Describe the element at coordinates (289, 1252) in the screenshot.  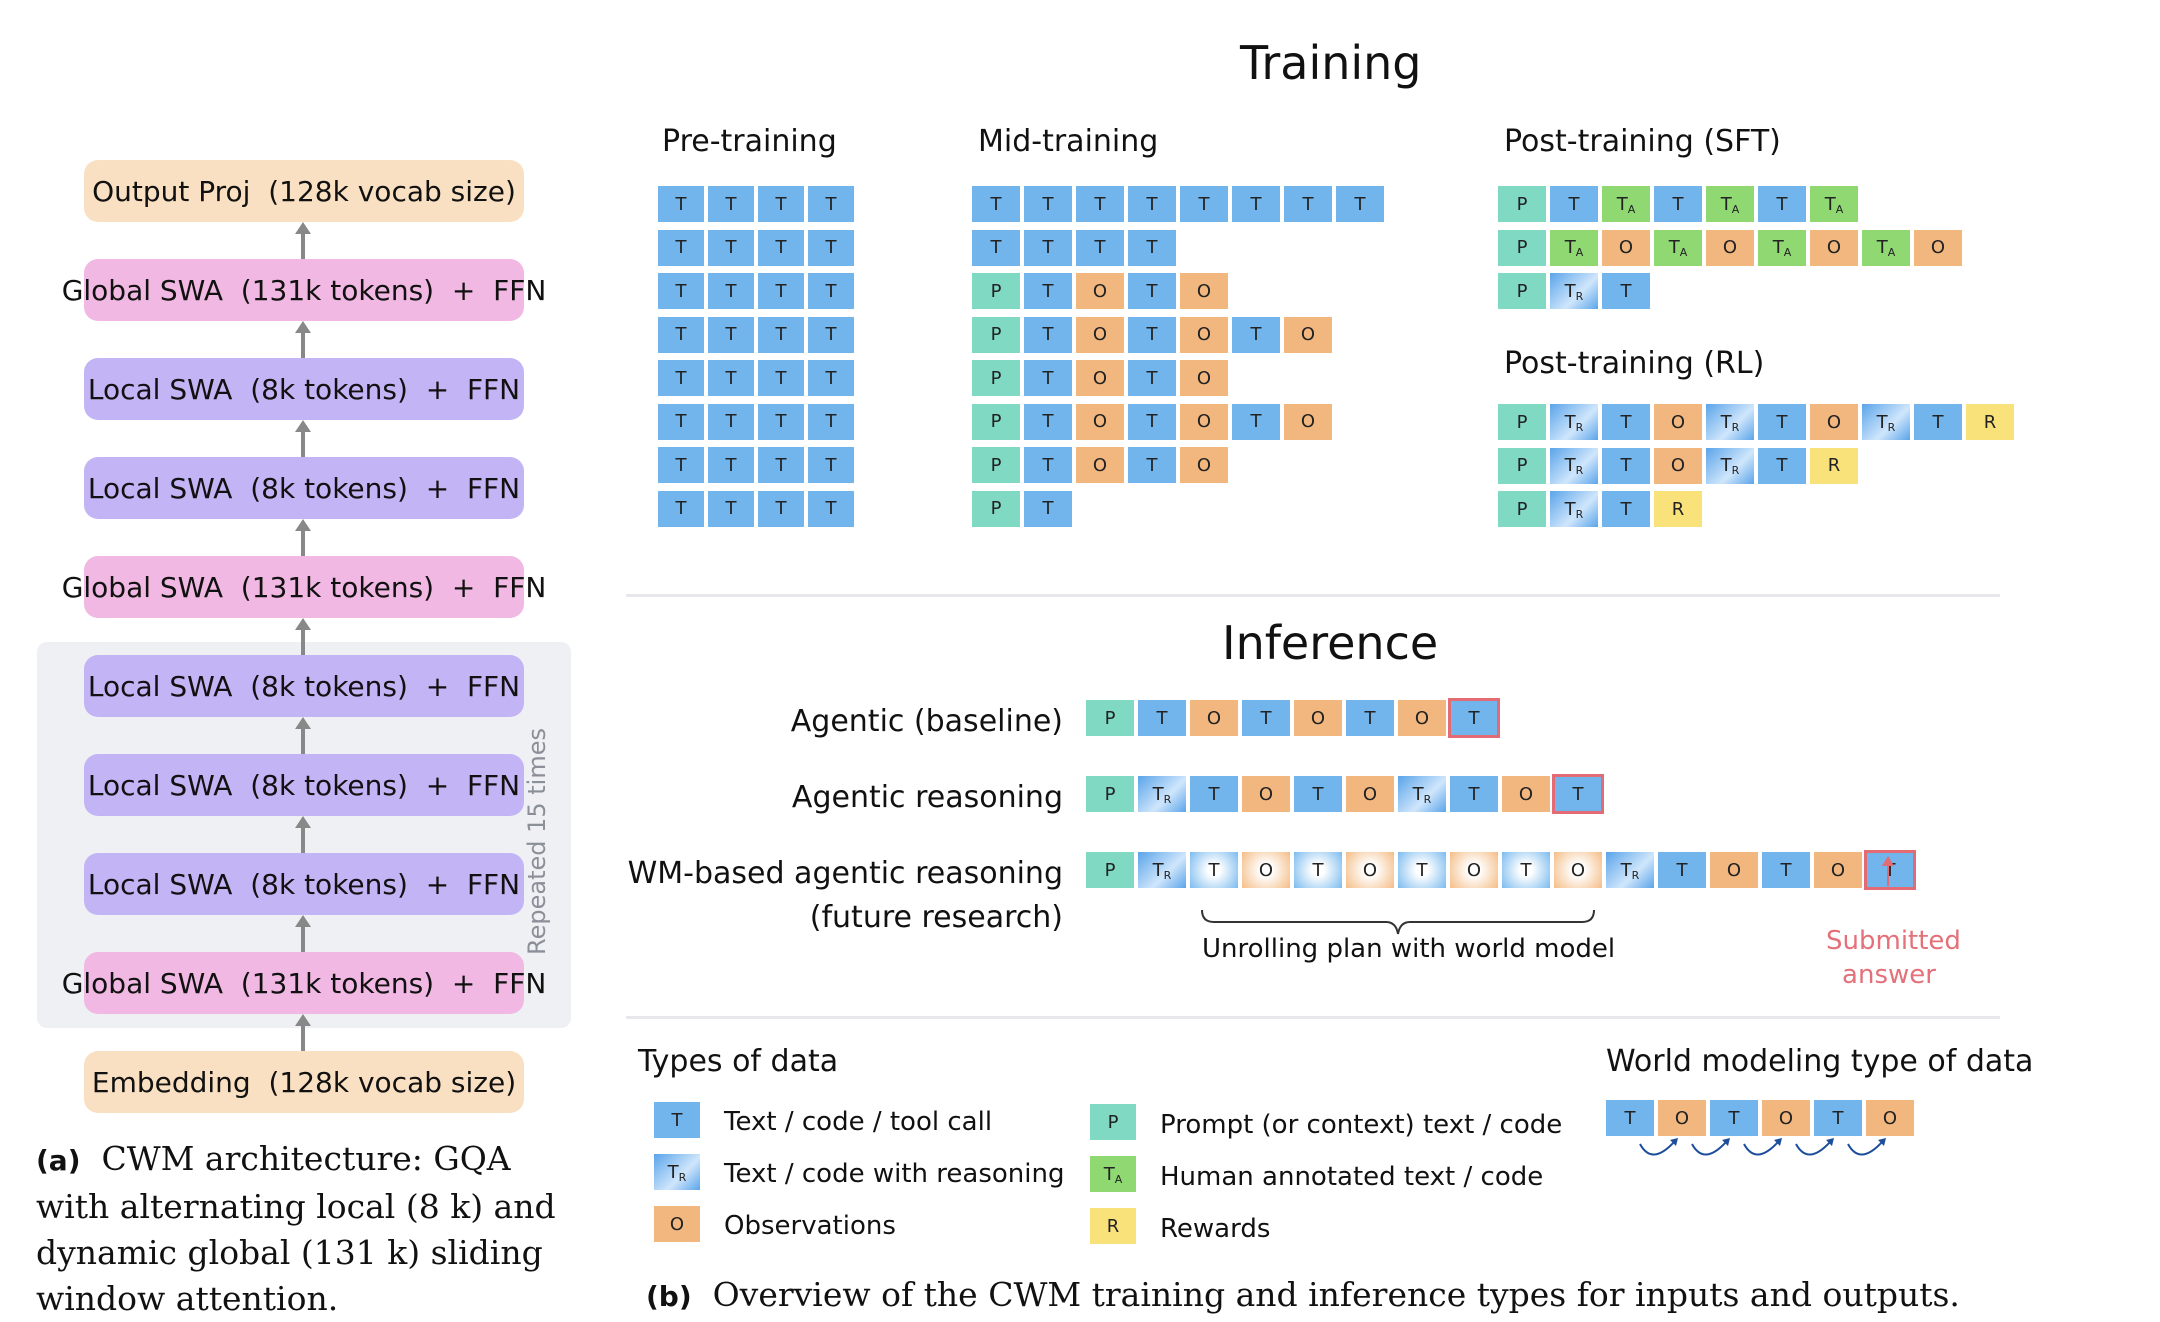
I see `caption-a-line: dynamic global (131 k) sliding` at that location.